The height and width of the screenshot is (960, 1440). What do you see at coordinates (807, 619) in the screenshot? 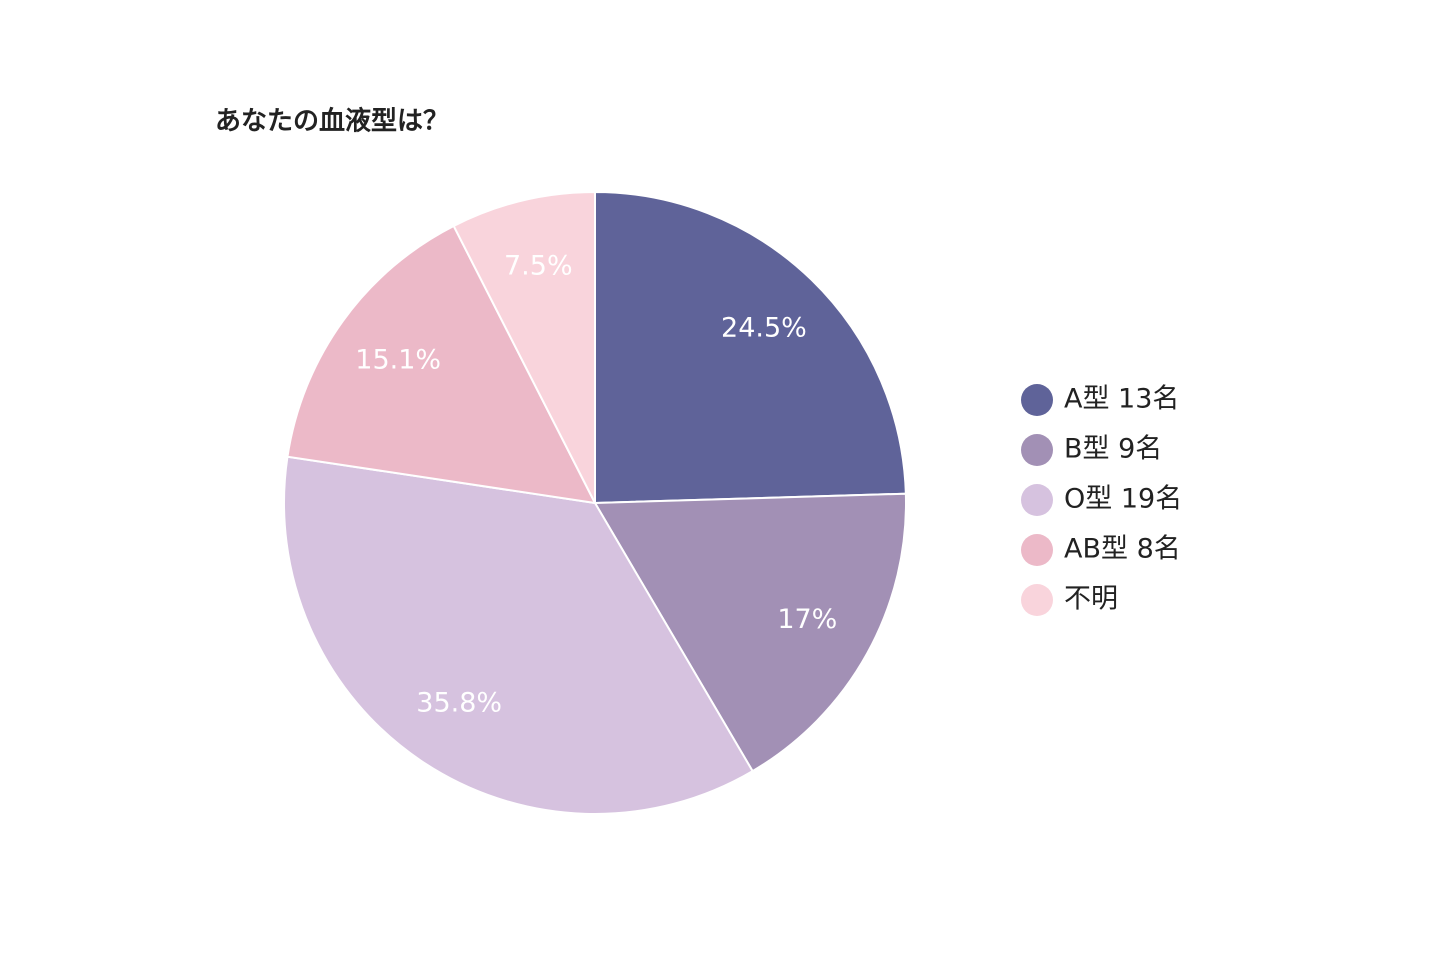
I see `value-label: 17%` at bounding box center [807, 619].